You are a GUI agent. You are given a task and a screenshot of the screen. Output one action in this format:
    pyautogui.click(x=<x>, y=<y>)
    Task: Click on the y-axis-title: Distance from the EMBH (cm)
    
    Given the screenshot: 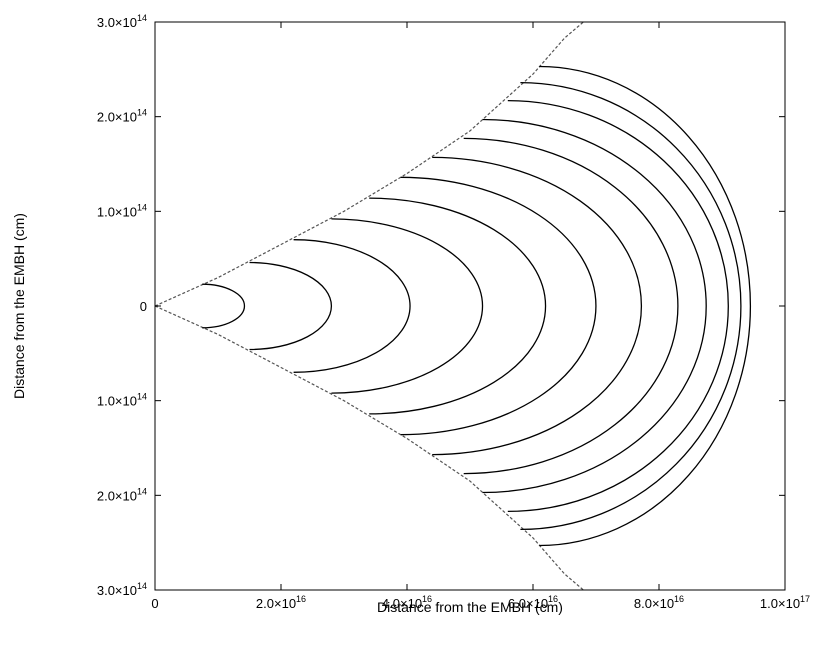 What is the action you would take?
    pyautogui.click(x=19, y=306)
    